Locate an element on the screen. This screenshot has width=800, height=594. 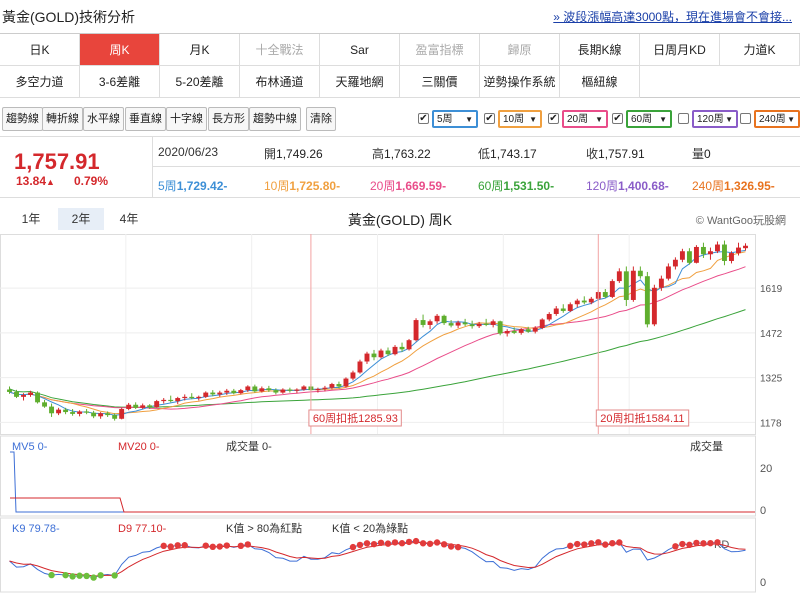
ma-label: 20周 is located at coordinates (383, 186).